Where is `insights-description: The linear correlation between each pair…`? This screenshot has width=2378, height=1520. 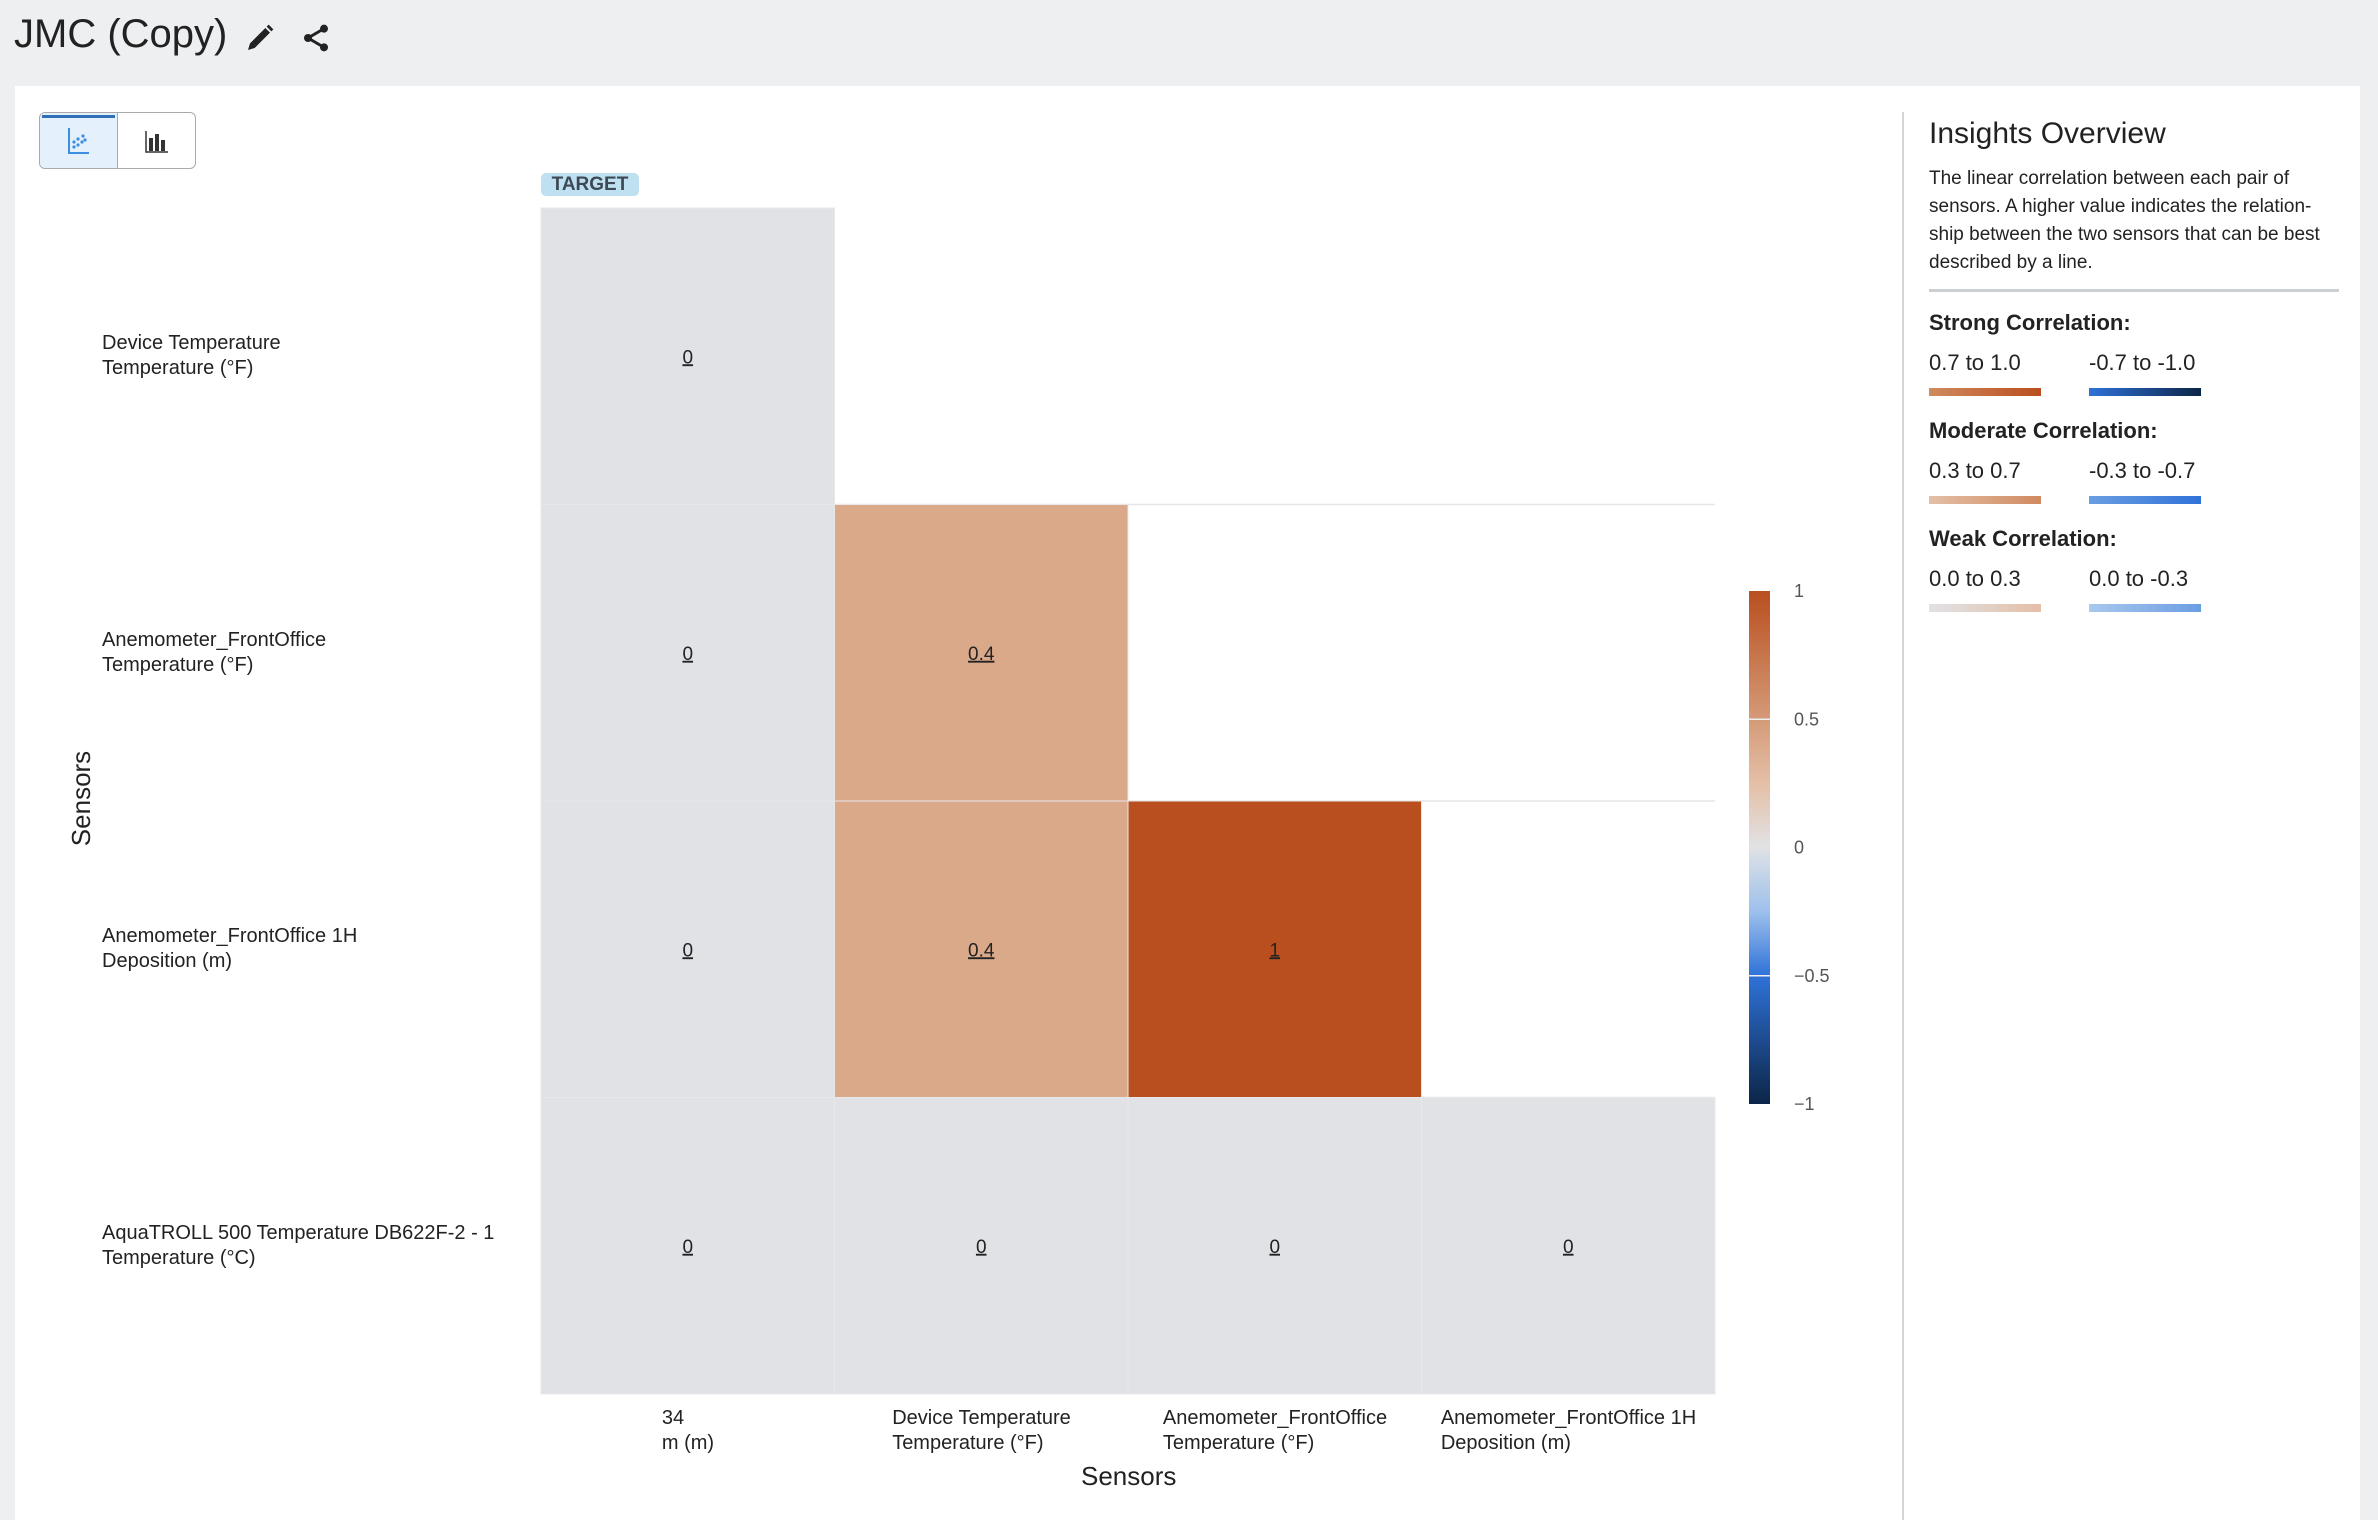
insights-description: The linear correlation between each pair… is located at coordinates (2124, 220).